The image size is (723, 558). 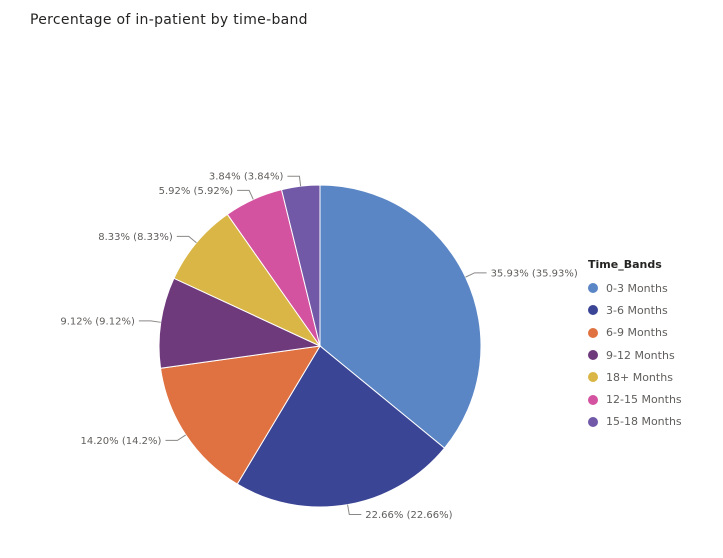 What do you see at coordinates (121, 441) in the screenshot?
I see `data-label: 14.20% (14.2%)` at bounding box center [121, 441].